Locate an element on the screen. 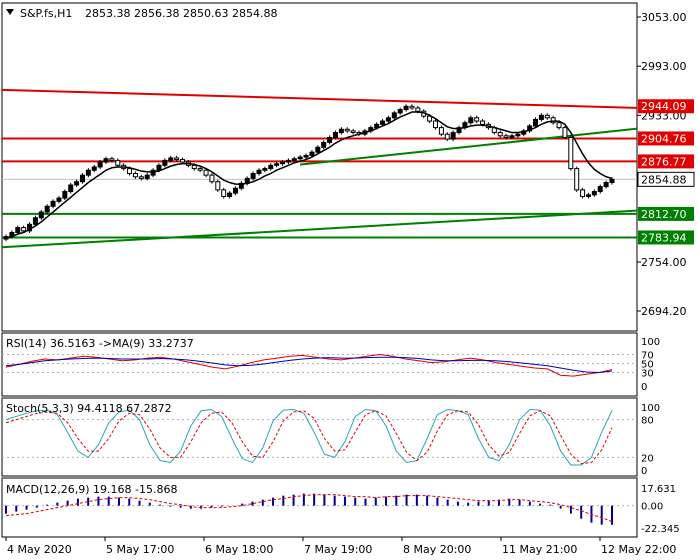  x-tick-label: 7 May 19:00 is located at coordinates (338, 549).